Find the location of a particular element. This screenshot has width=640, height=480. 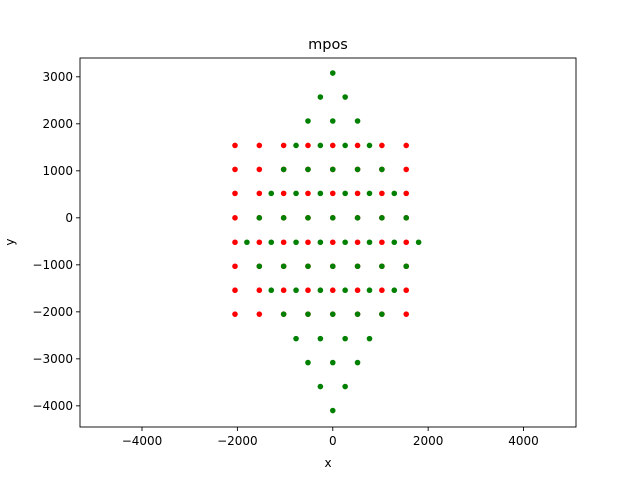

y-tick-label: 3000 is located at coordinates (57, 77).